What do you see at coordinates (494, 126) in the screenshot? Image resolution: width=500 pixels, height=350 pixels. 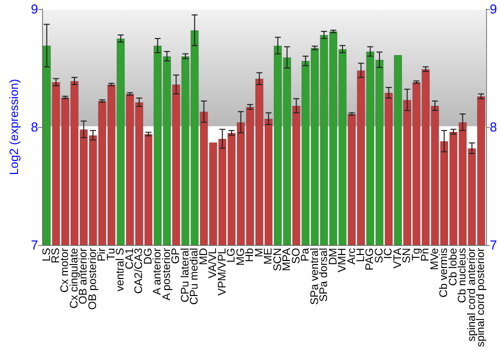 I see `y2-tick-label: 8` at bounding box center [494, 126].